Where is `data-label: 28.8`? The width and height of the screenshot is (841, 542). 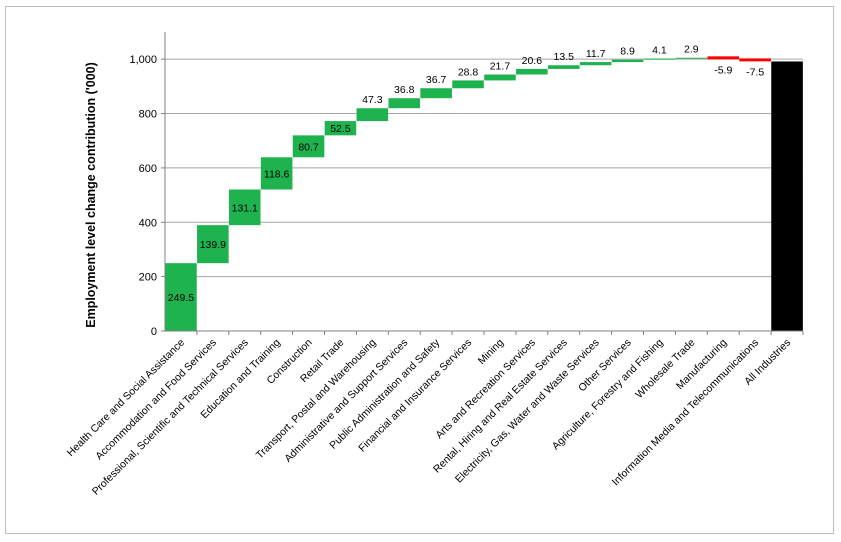 data-label: 28.8 is located at coordinates (468, 72).